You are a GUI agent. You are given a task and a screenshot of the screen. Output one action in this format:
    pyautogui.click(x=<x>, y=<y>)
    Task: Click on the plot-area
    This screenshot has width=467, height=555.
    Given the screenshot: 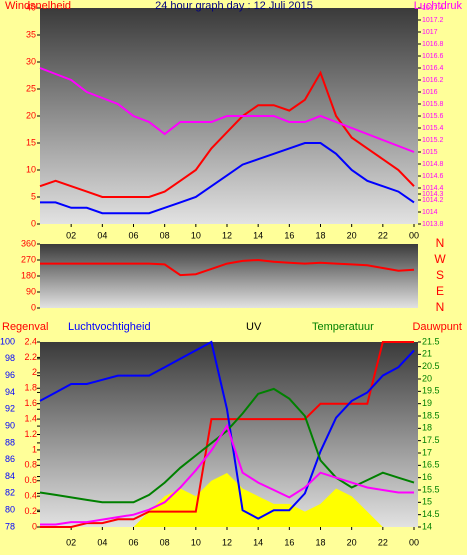 What is the action you would take?
    pyautogui.click(x=229, y=276)
    